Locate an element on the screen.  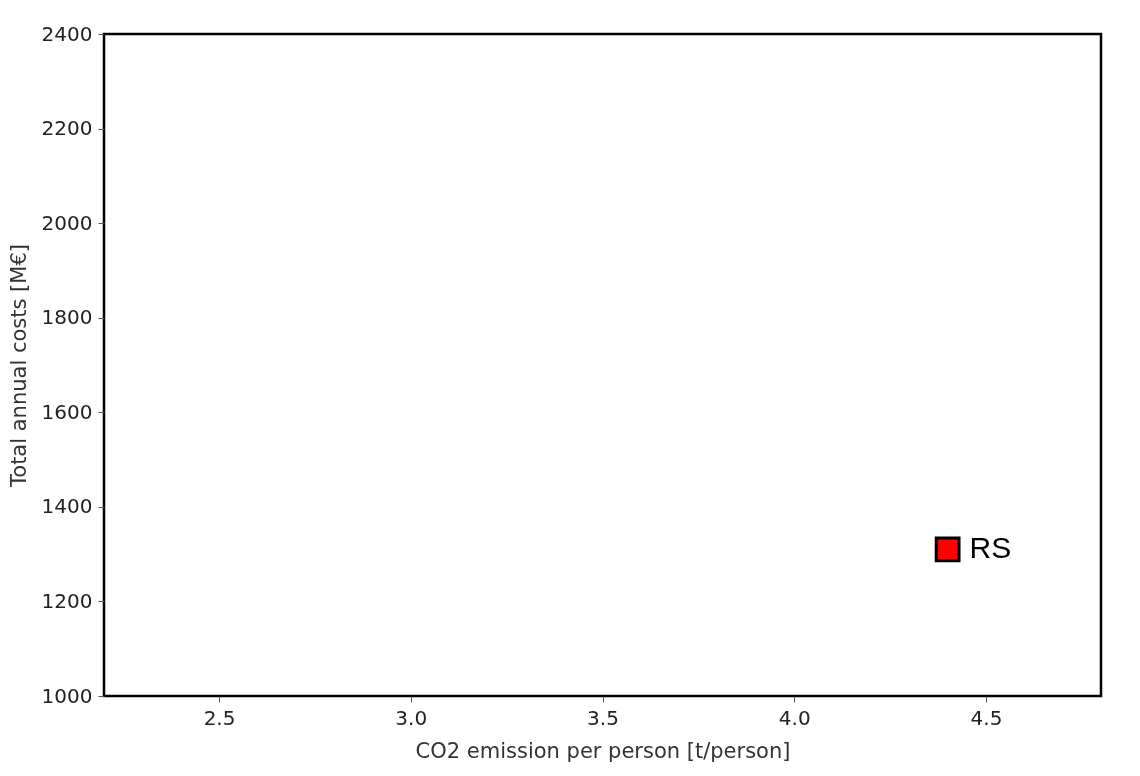
x-tick-label: 4.5 is located at coordinates (986, 717).